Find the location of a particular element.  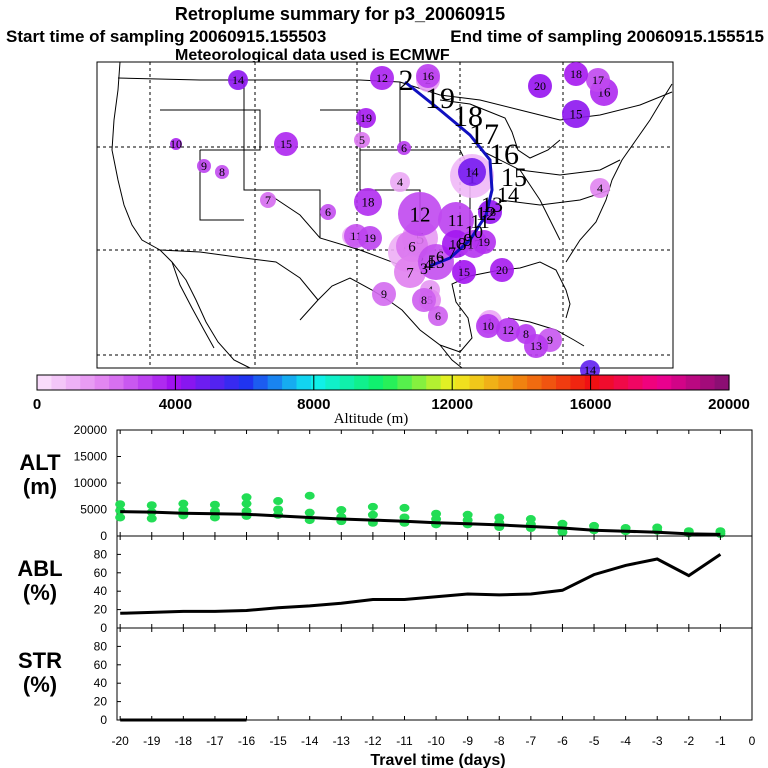

x-tick-label: -15 is located at coordinates (278, 741).